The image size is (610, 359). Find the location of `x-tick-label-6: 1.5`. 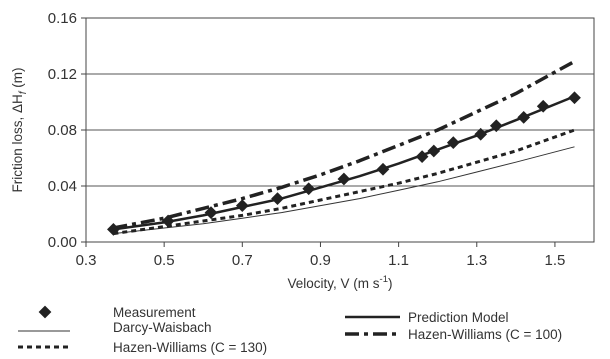

x-tick-label-6: 1.5 is located at coordinates (554, 260).